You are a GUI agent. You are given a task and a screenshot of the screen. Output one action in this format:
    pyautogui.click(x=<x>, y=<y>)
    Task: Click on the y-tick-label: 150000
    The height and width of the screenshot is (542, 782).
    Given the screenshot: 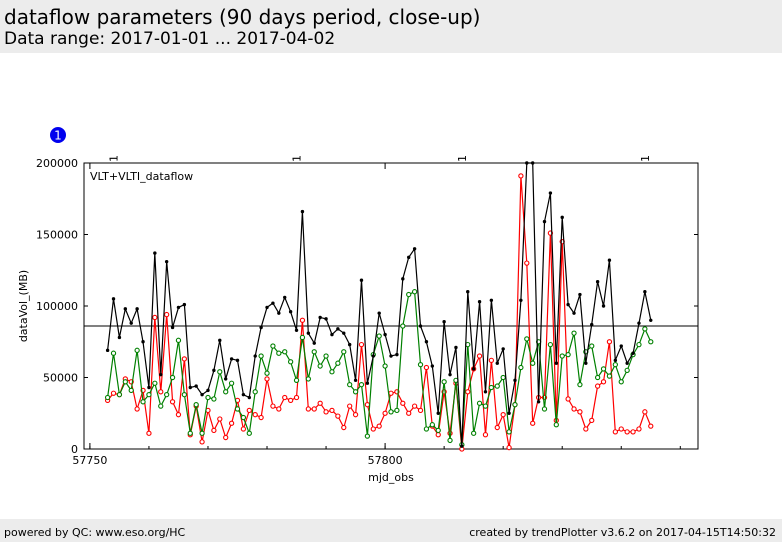 What is the action you would take?
    pyautogui.click(x=57, y=235)
    